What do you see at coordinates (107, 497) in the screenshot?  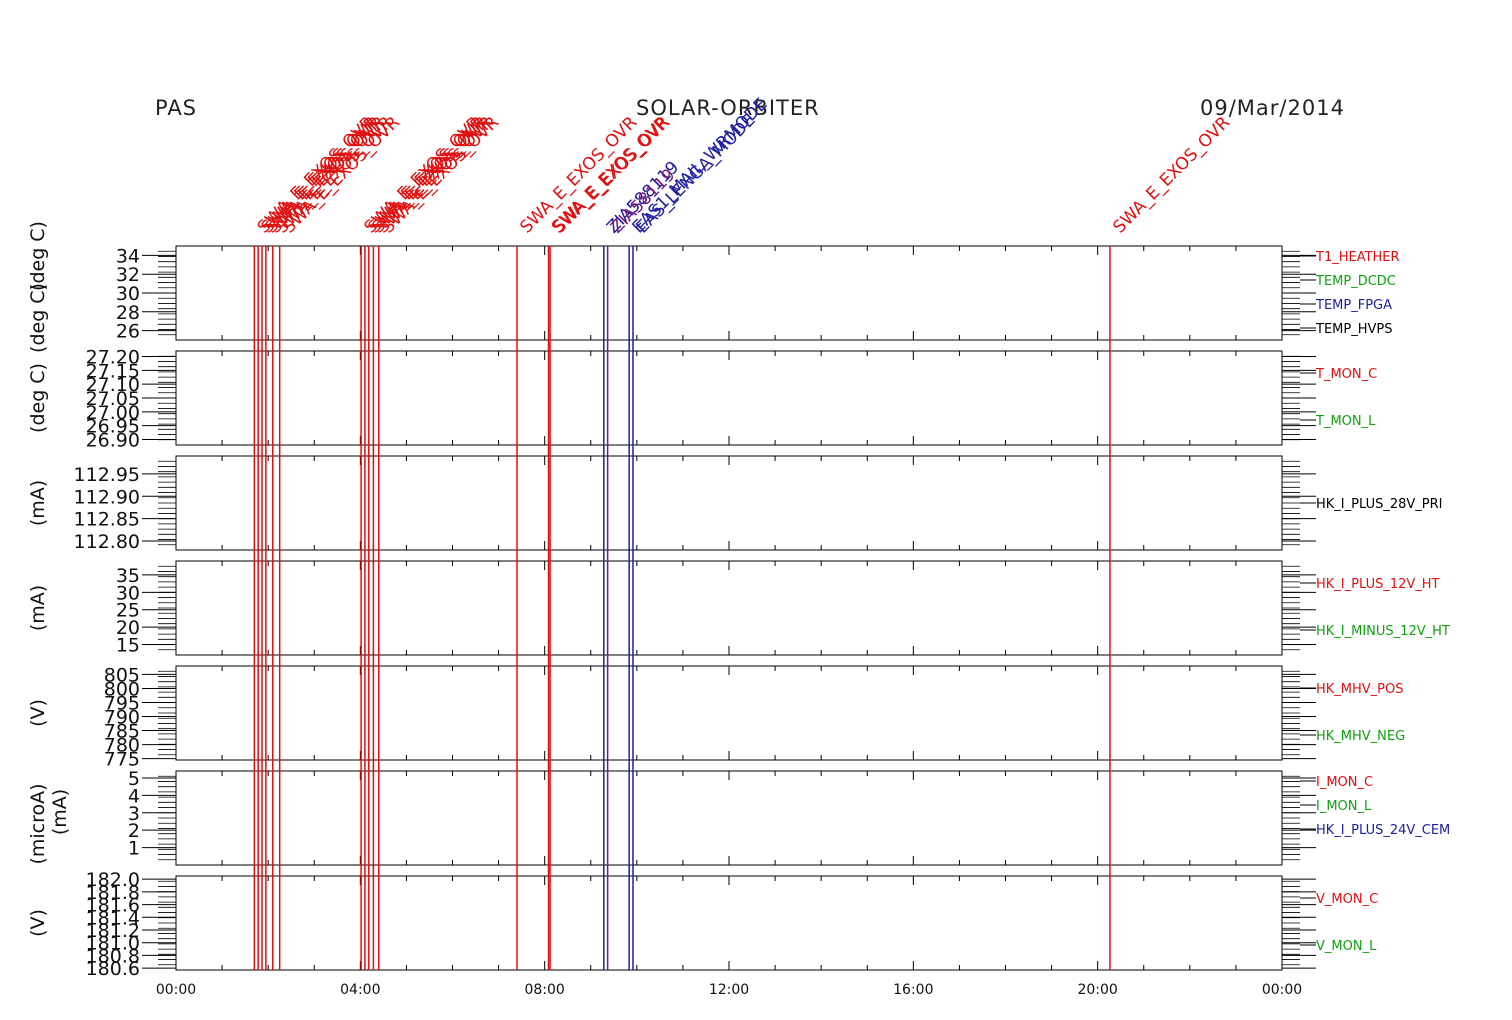 I see `y-tick-label: 112.90` at bounding box center [107, 497].